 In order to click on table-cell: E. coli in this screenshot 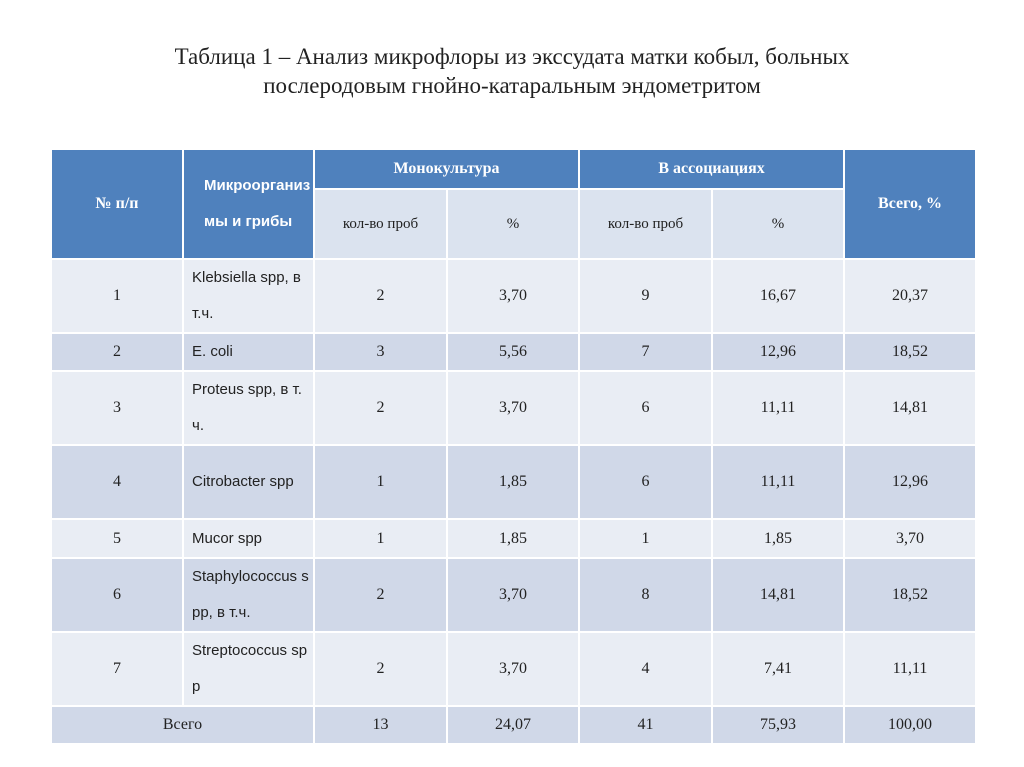, I will do `click(248, 352)`.